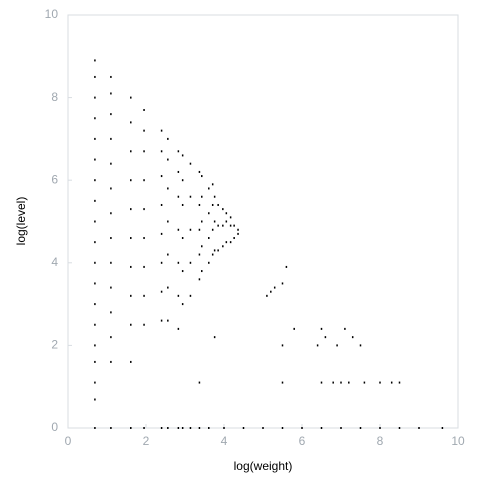  I want to click on x-tick-label: 8, so click(380, 441).